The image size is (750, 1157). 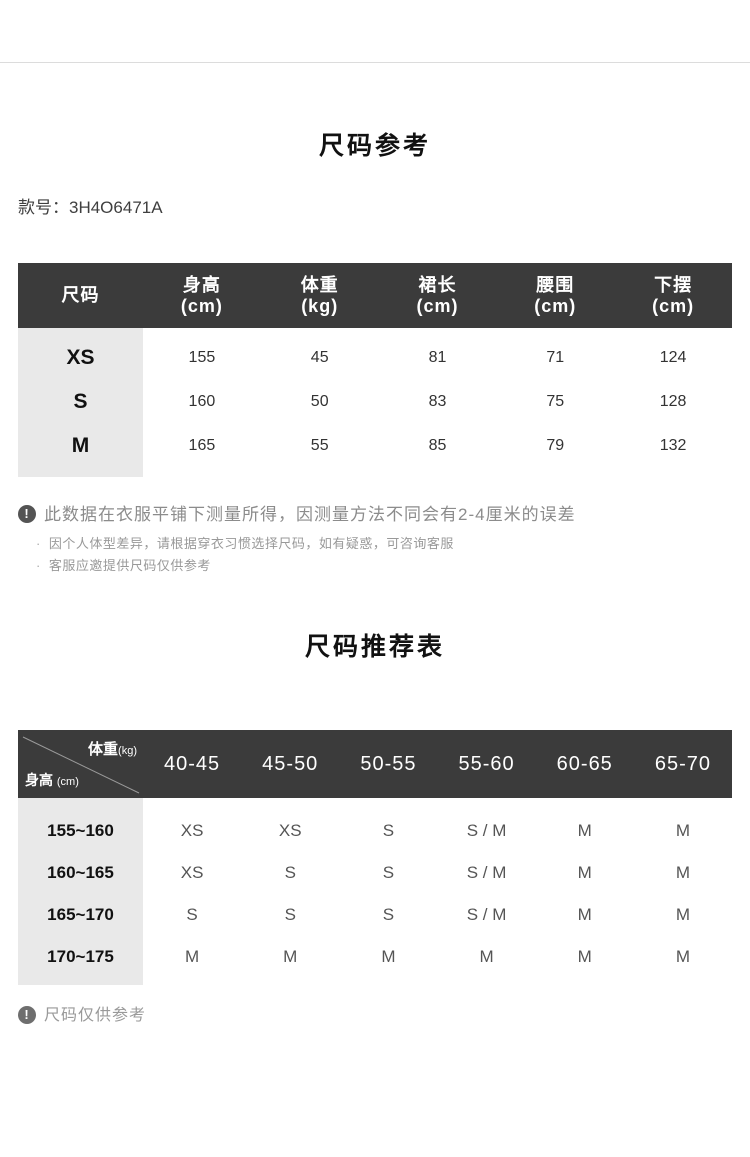 What do you see at coordinates (673, 357) in the screenshot?
I see `value-cell: 124` at bounding box center [673, 357].